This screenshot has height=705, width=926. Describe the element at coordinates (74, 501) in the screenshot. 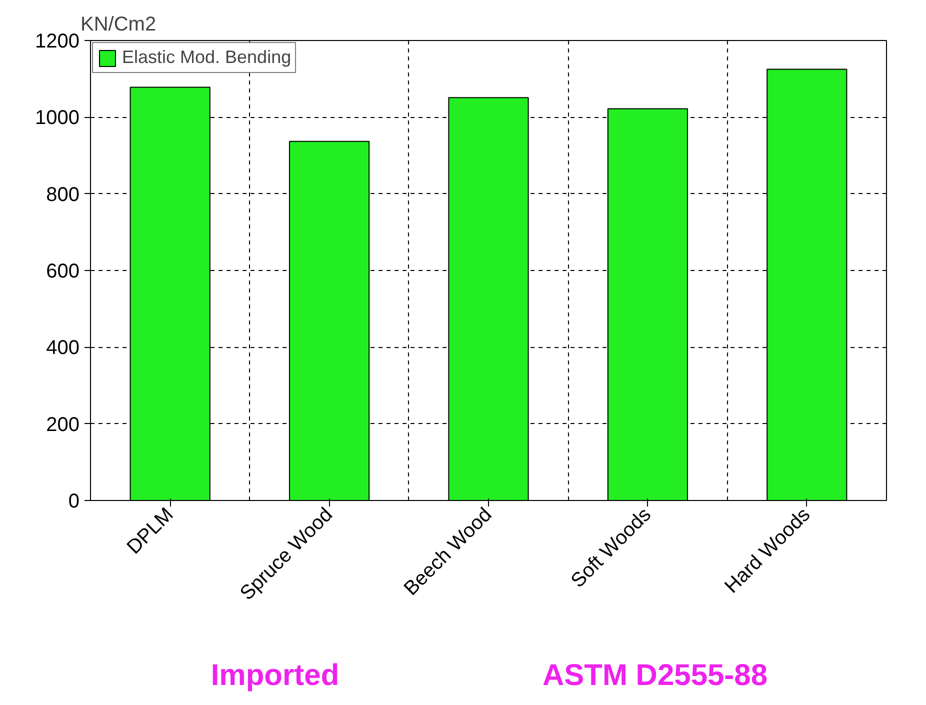

I see `y-tick-label: 0` at that location.